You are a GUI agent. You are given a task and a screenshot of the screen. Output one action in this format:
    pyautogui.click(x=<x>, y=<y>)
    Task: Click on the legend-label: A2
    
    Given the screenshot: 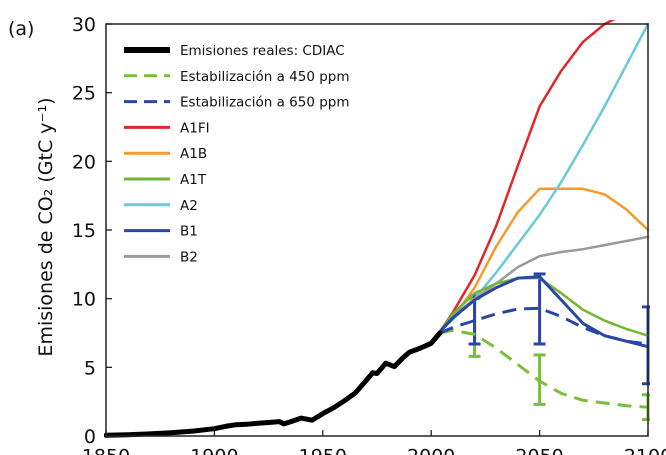 What is the action you would take?
    pyautogui.click(x=189, y=206)
    